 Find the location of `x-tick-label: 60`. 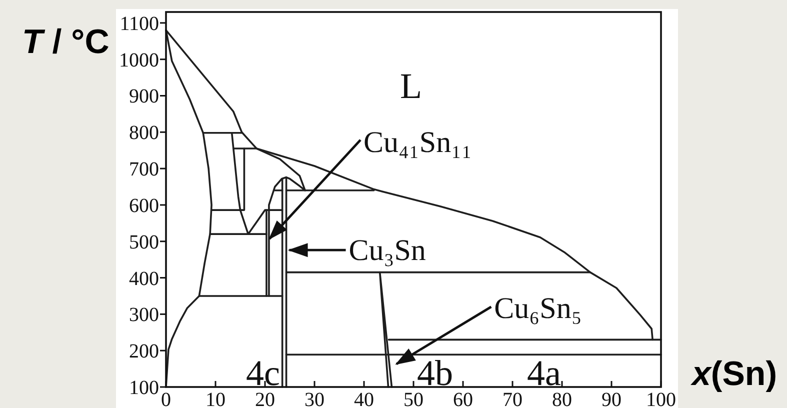

x-tick-label: 60 is located at coordinates (463, 398).